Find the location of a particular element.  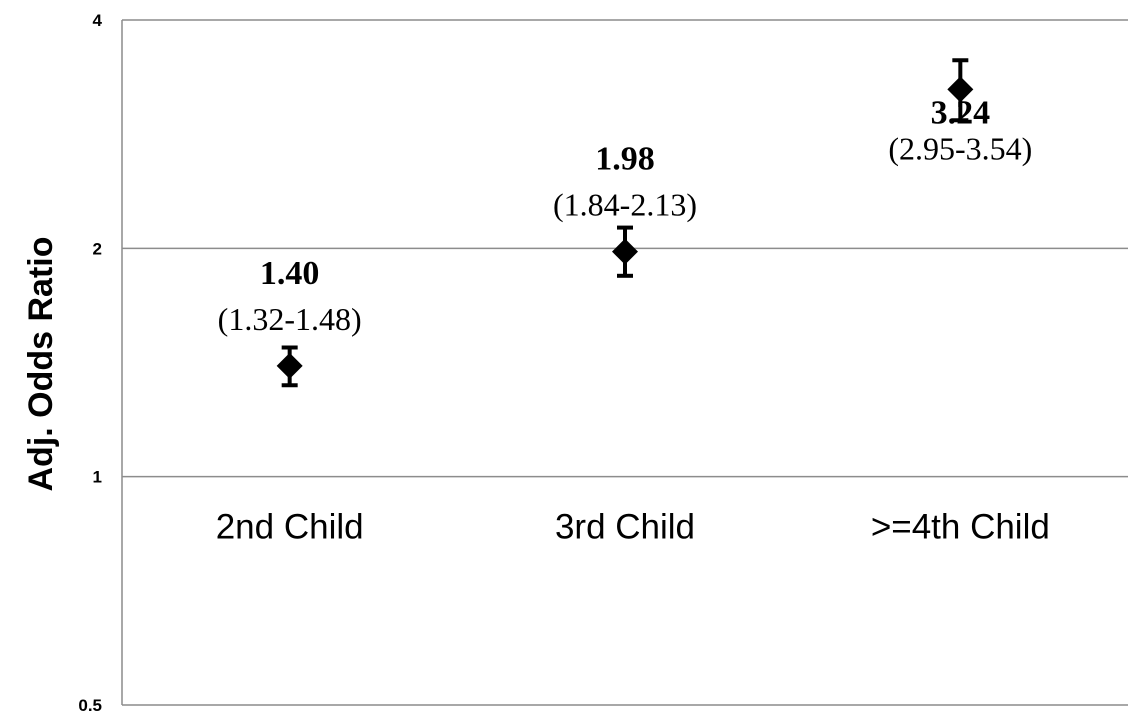

category-labels: 2nd Child 3rd Child >=4th Child is located at coordinates (633, 527).